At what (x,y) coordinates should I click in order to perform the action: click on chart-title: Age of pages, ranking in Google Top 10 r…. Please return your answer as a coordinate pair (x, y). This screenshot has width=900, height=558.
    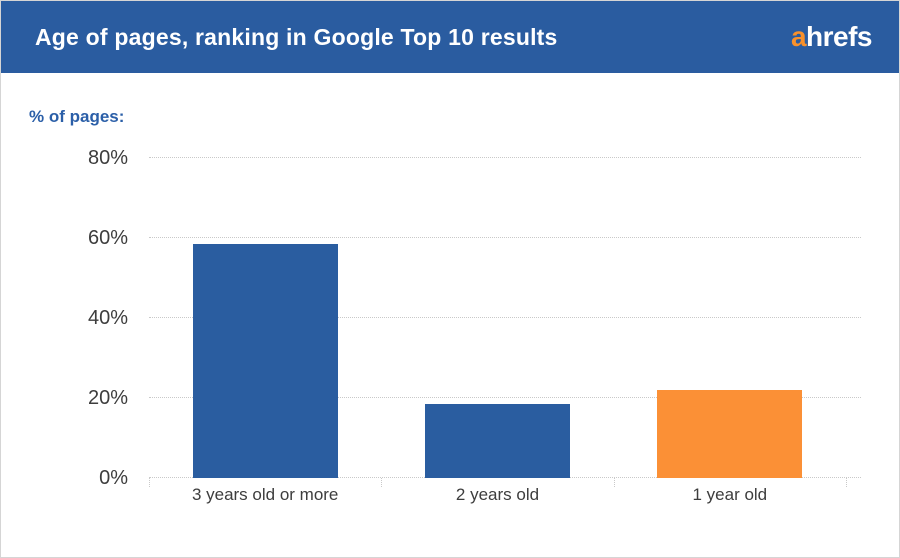
    Looking at the image, I should click on (296, 36).